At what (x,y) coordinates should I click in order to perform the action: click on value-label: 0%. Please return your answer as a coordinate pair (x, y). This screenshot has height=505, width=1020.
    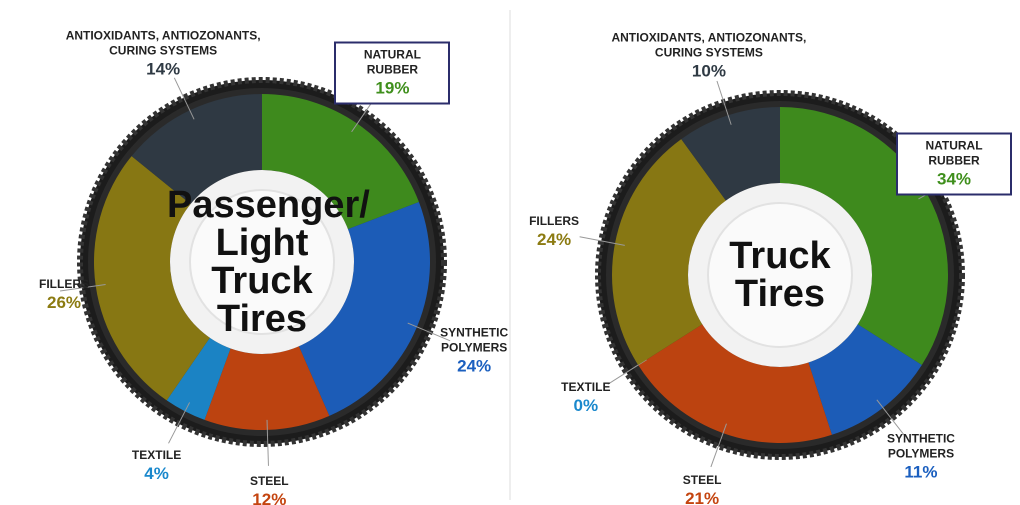
    Looking at the image, I should click on (586, 406).